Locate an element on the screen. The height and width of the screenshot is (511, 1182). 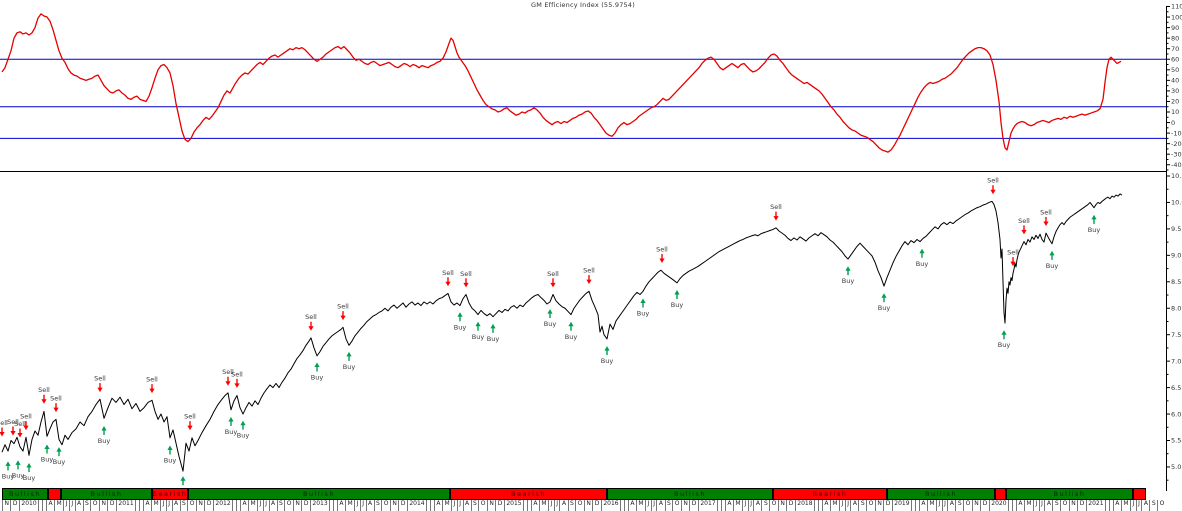
oscillator-tick-label: 40 is located at coordinates (1175, 81).